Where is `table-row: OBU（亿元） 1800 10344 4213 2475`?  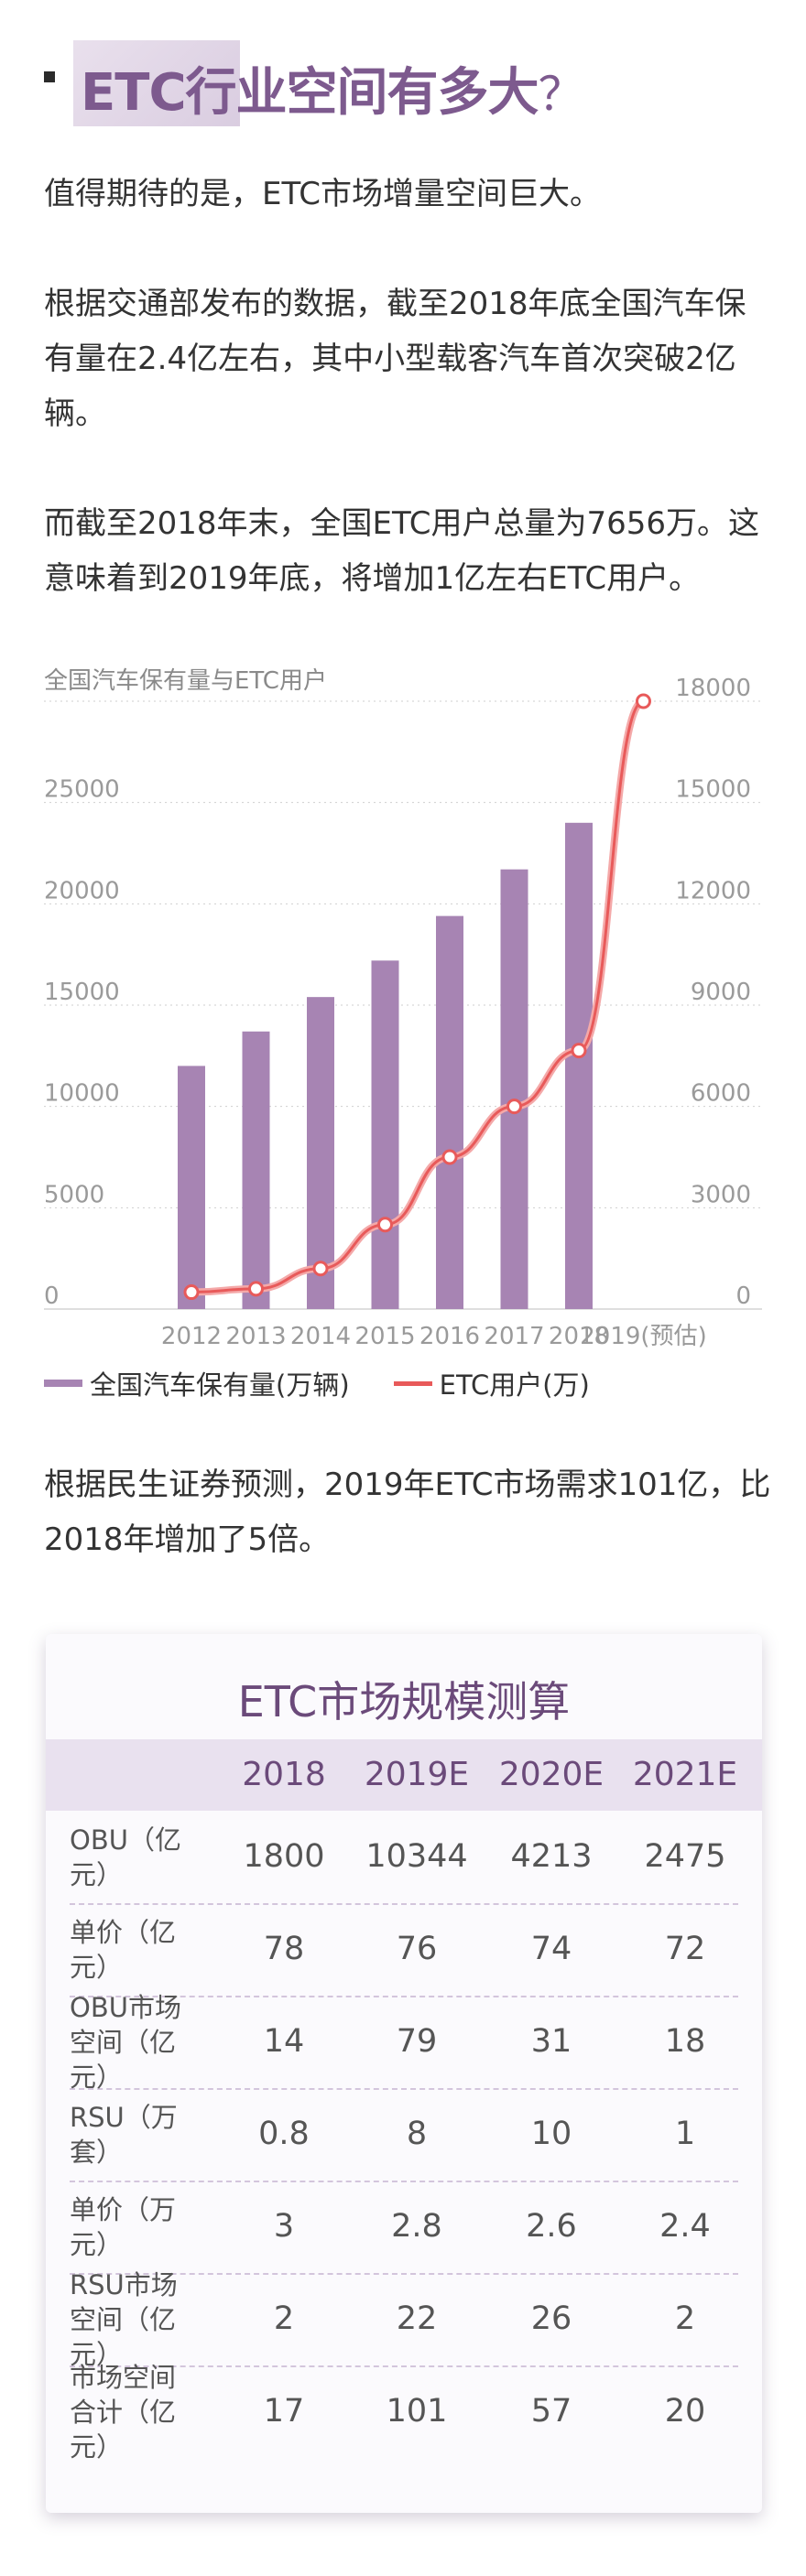
table-row: OBU（亿元） 1800 10344 4213 2475 is located at coordinates (404, 1858).